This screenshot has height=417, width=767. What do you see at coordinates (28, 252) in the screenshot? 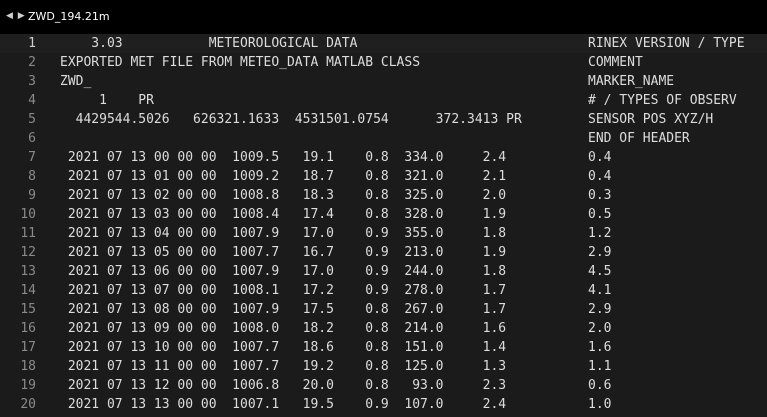
I see `line-number: 12` at bounding box center [28, 252].